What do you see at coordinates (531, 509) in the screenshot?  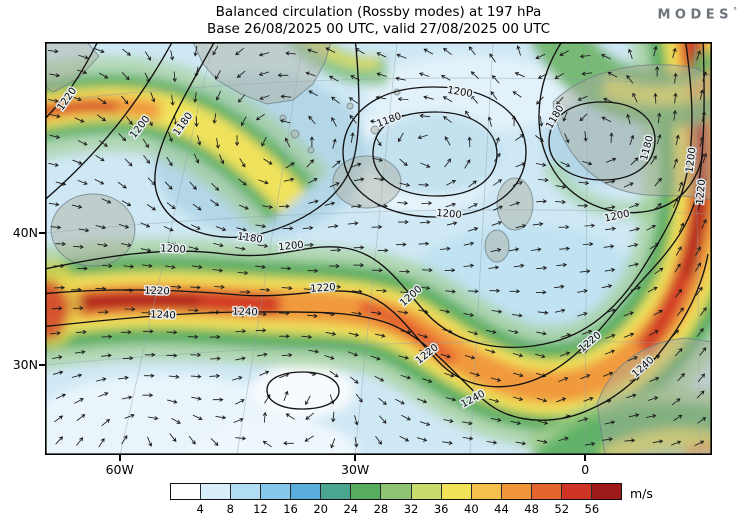 I see `colorbar-tick-label: 48` at bounding box center [531, 509].